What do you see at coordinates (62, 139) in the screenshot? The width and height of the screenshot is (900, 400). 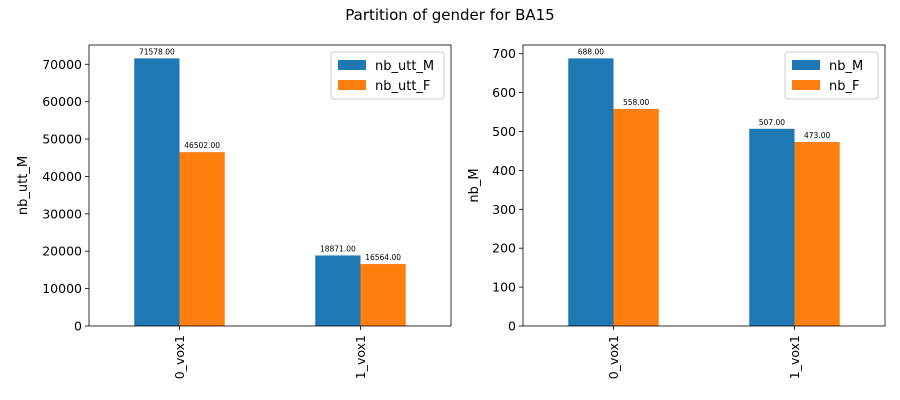 I see `y-tick-label: 50000` at bounding box center [62, 139].